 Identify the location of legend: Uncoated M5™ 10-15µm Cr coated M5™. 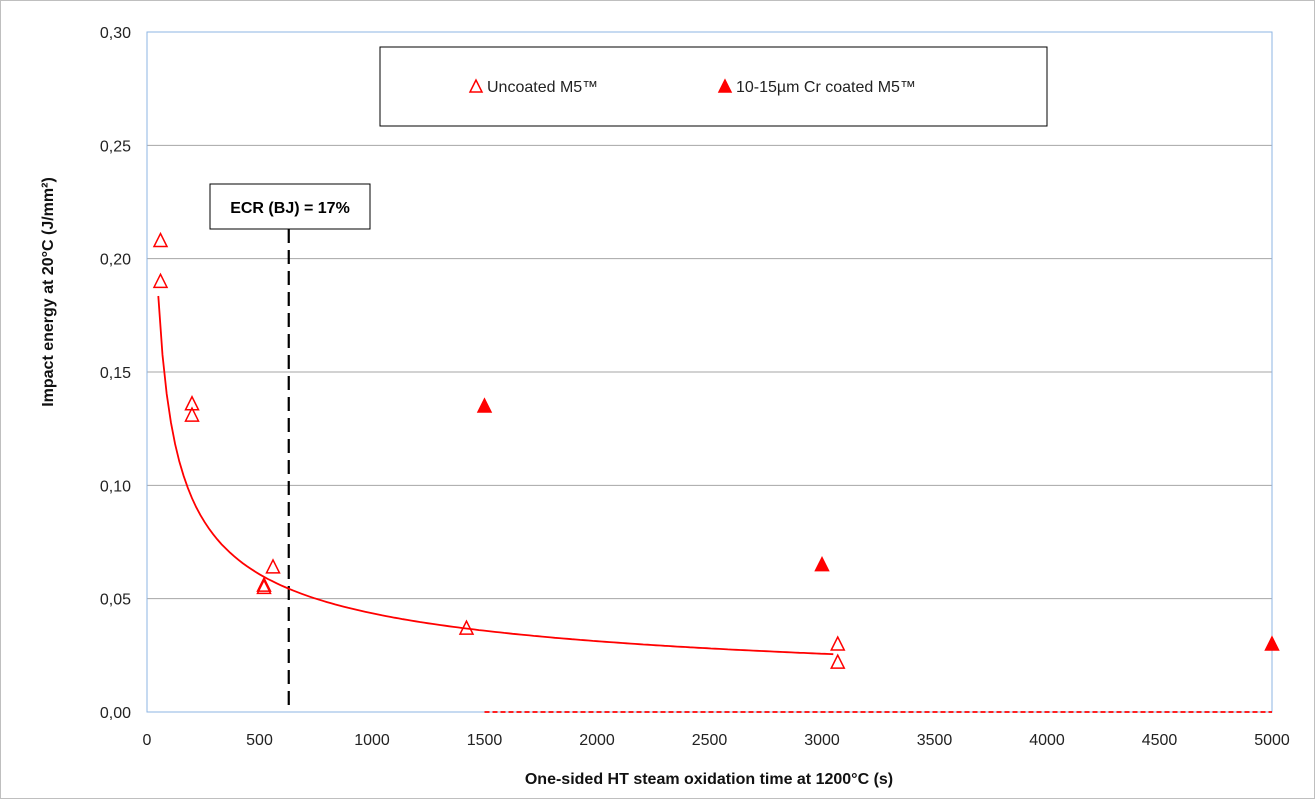
(713, 86).